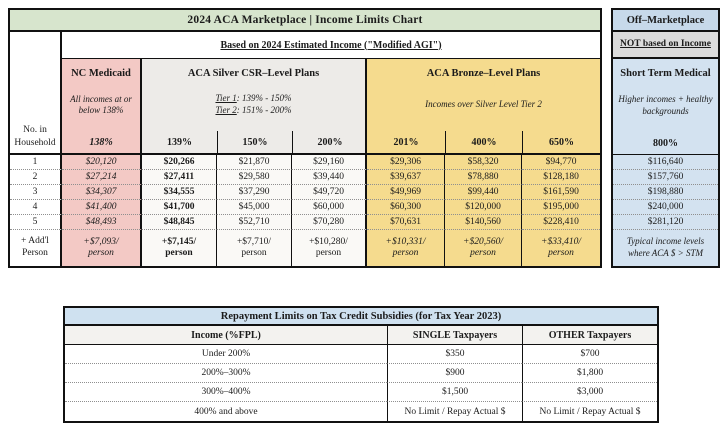 The width and height of the screenshot is (720, 423). What do you see at coordinates (179, 162) in the screenshot?
I see `income-cell: $20,266` at bounding box center [179, 162].